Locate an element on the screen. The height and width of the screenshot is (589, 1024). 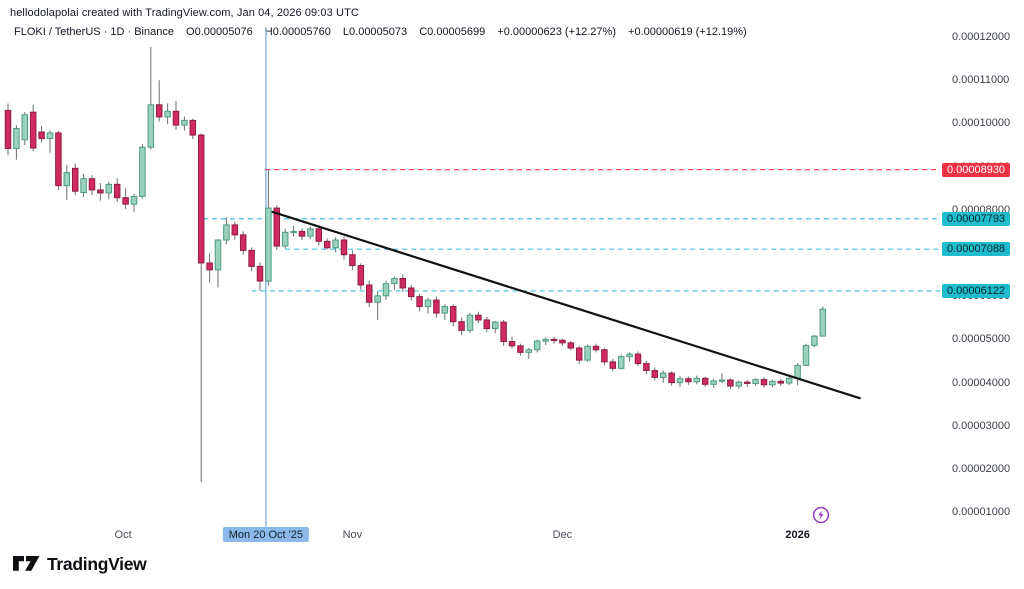
price-axis-tick: 0.00004000 is located at coordinates (981, 382).